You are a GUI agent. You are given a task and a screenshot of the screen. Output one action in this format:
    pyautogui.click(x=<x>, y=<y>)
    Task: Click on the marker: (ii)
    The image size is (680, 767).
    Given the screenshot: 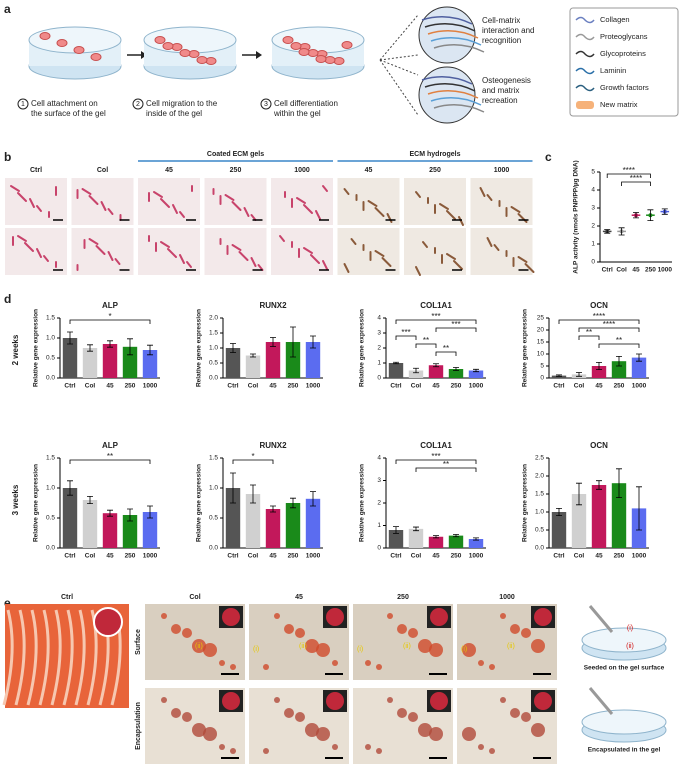 What is the action you would take?
    pyautogui.click(x=303, y=646)
    